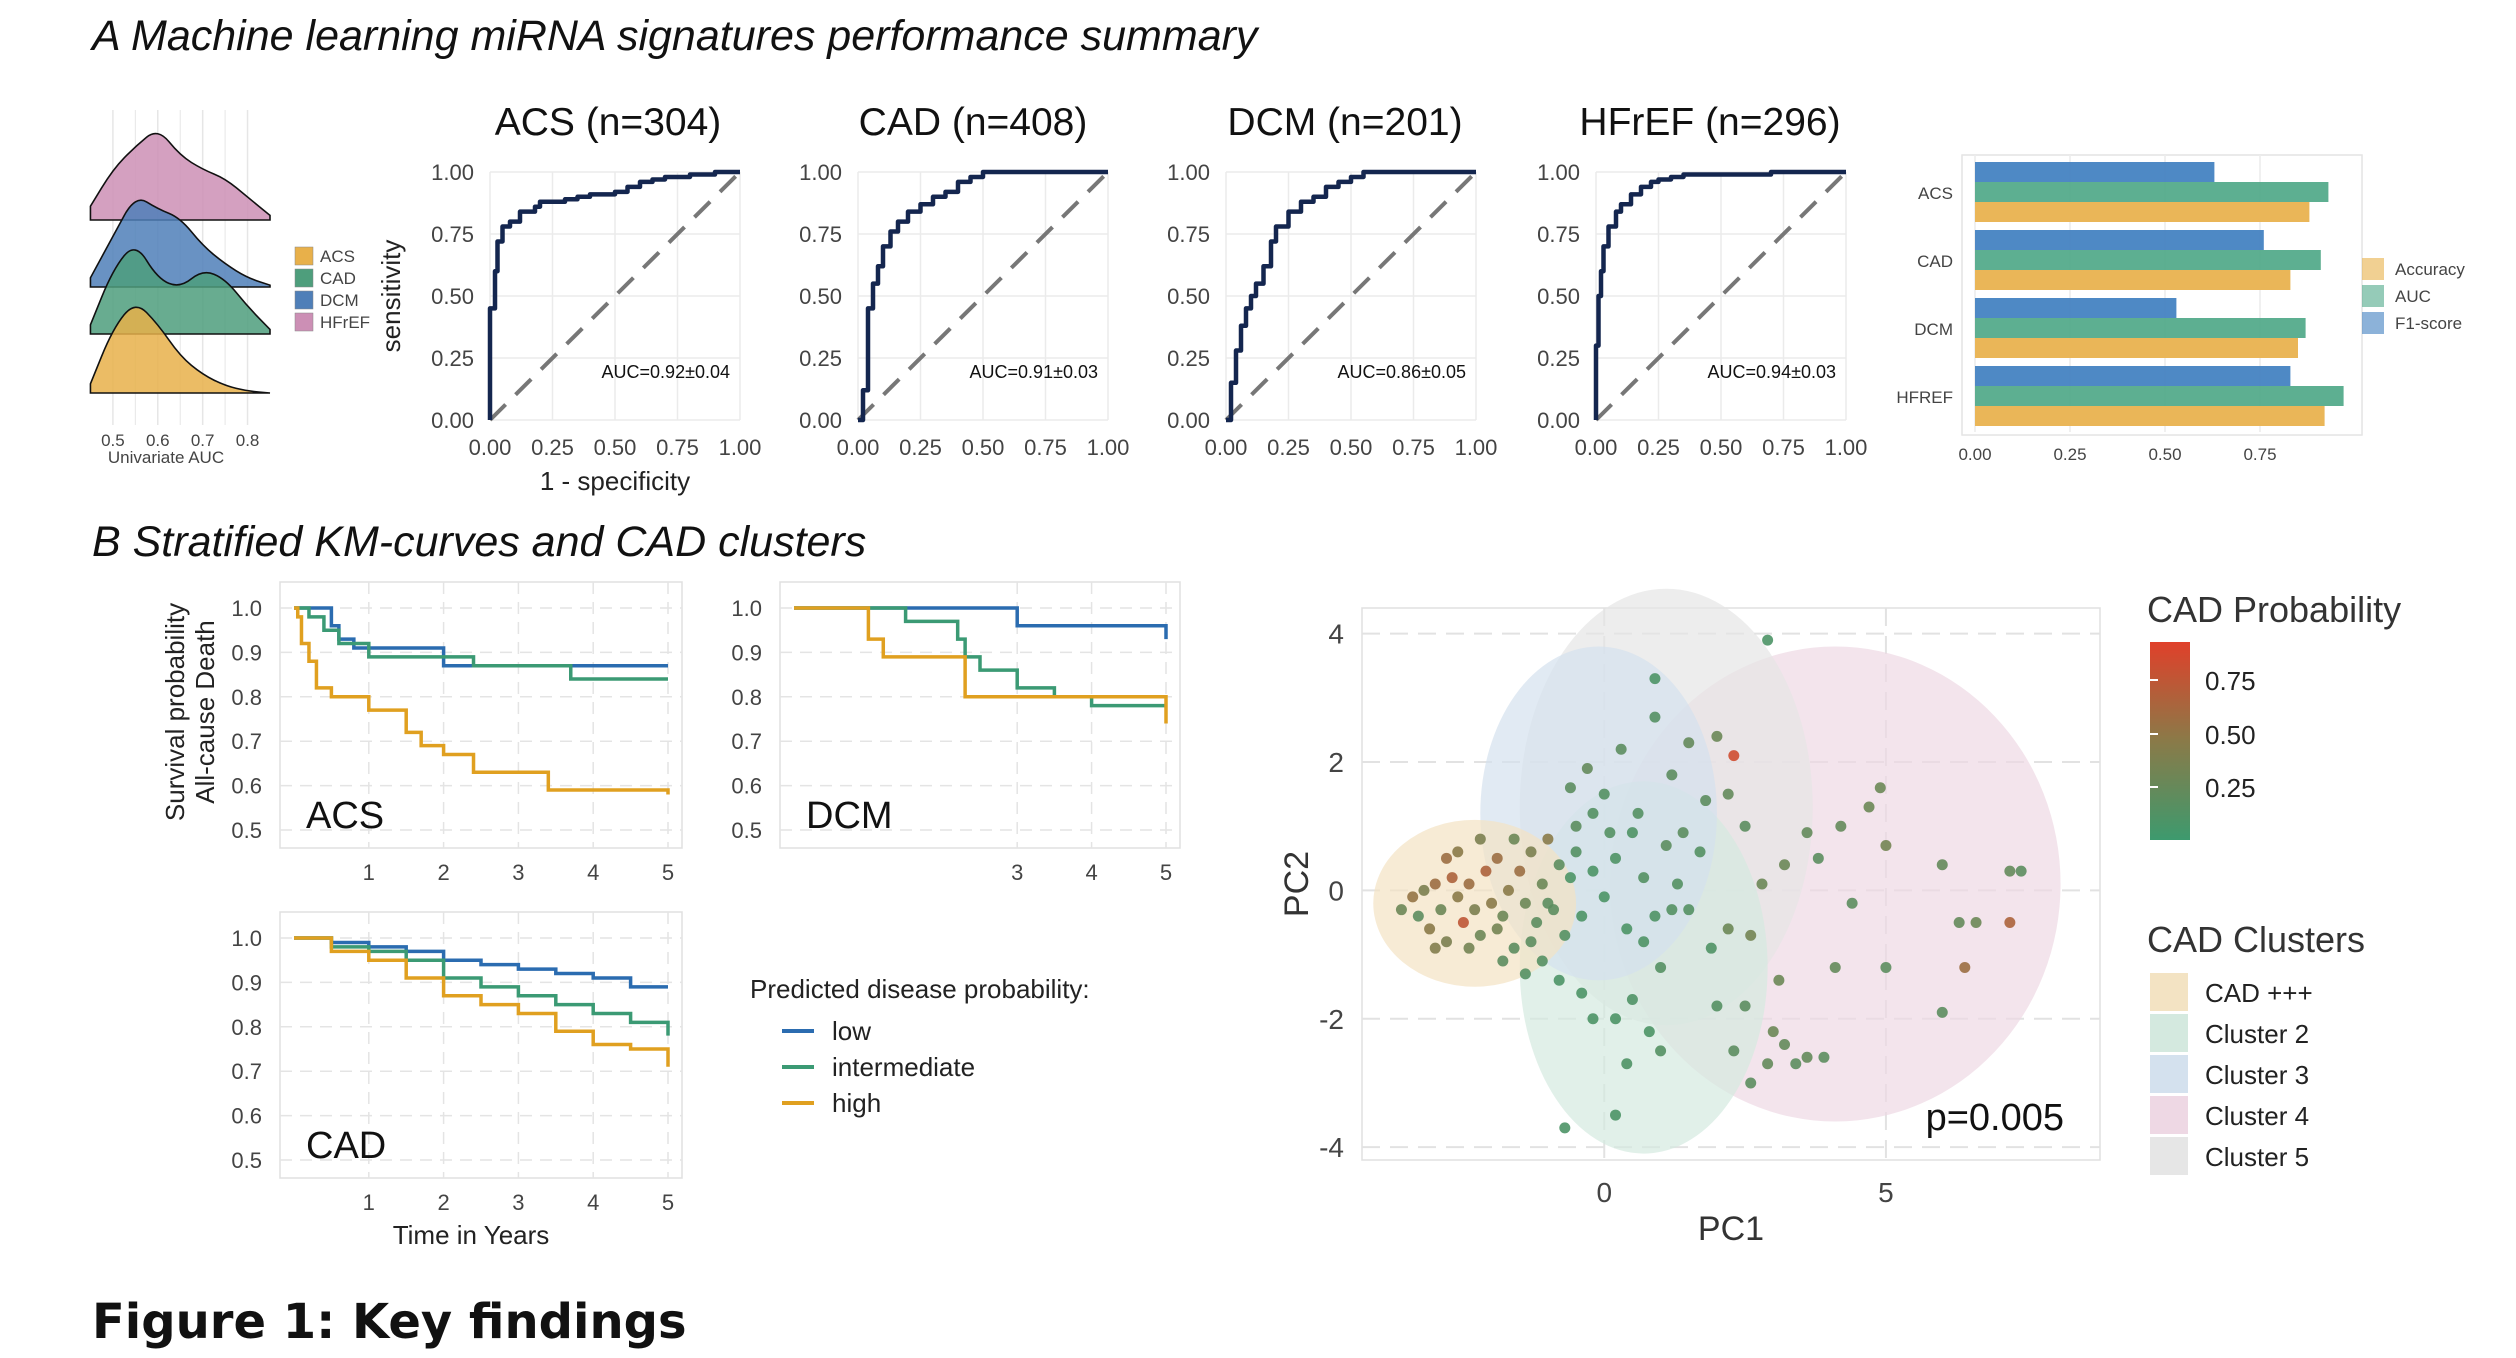 The image size is (2516, 1358). I want to click on pca-cluster-legend-label: Cluster 3, so click(2257, 1075).